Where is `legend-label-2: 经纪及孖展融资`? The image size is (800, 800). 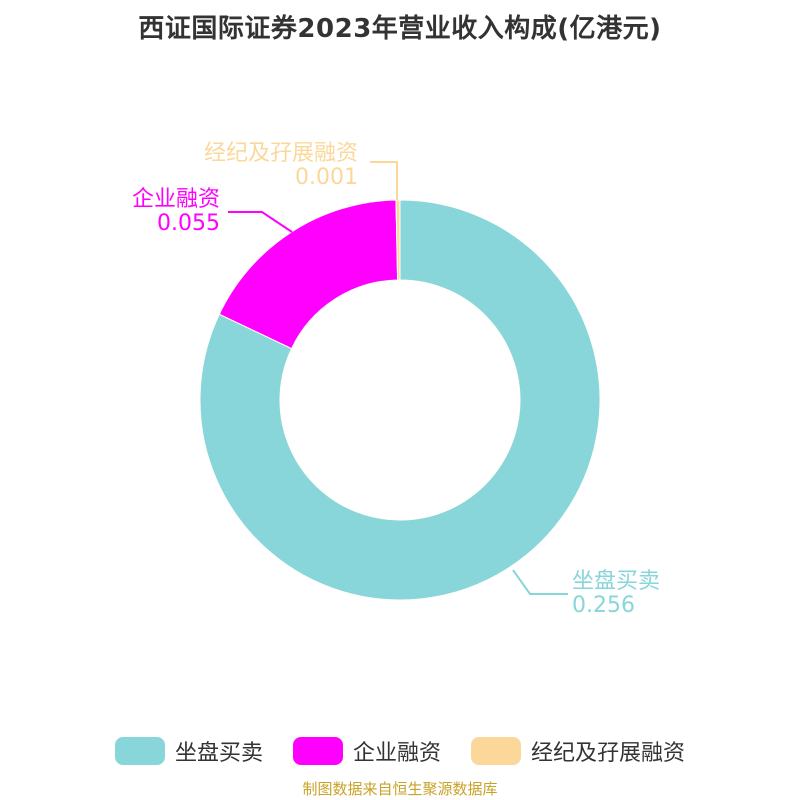 legend-label-2: 经纪及孖展融资 is located at coordinates (608, 753).